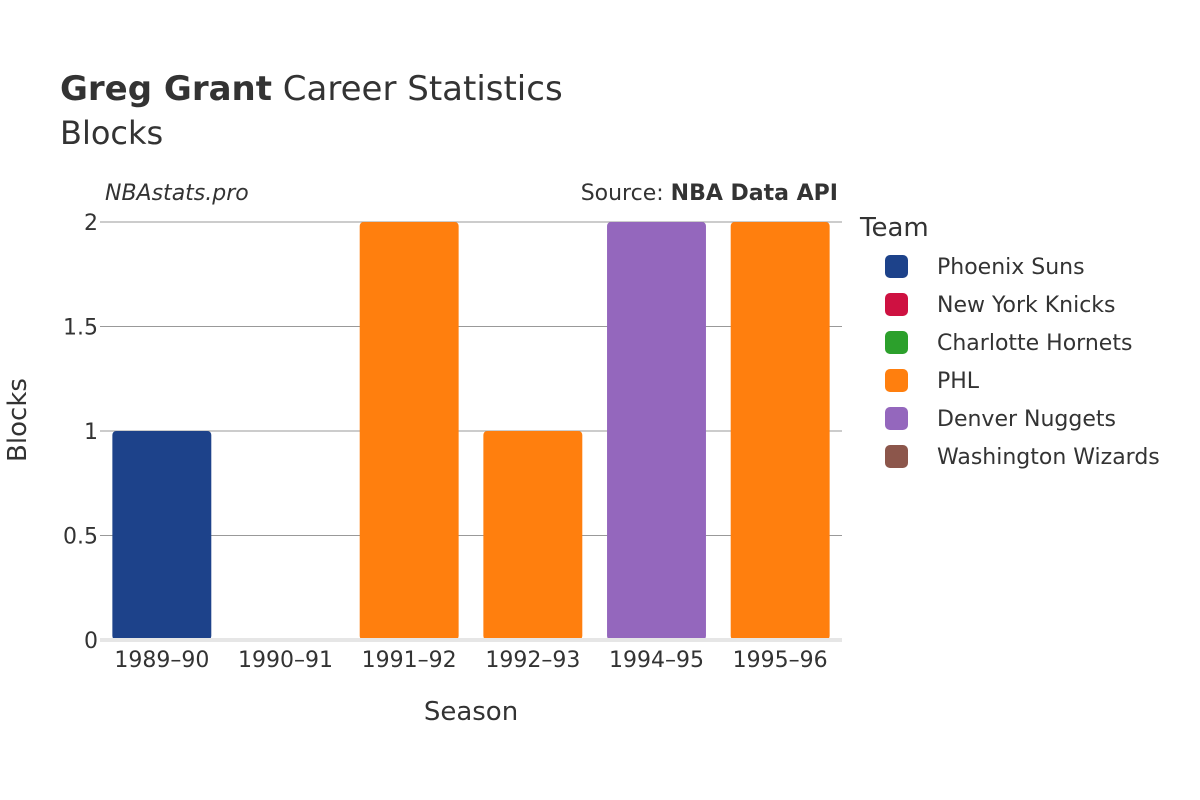  I want to click on source-name: NBA Data API, so click(754, 193).